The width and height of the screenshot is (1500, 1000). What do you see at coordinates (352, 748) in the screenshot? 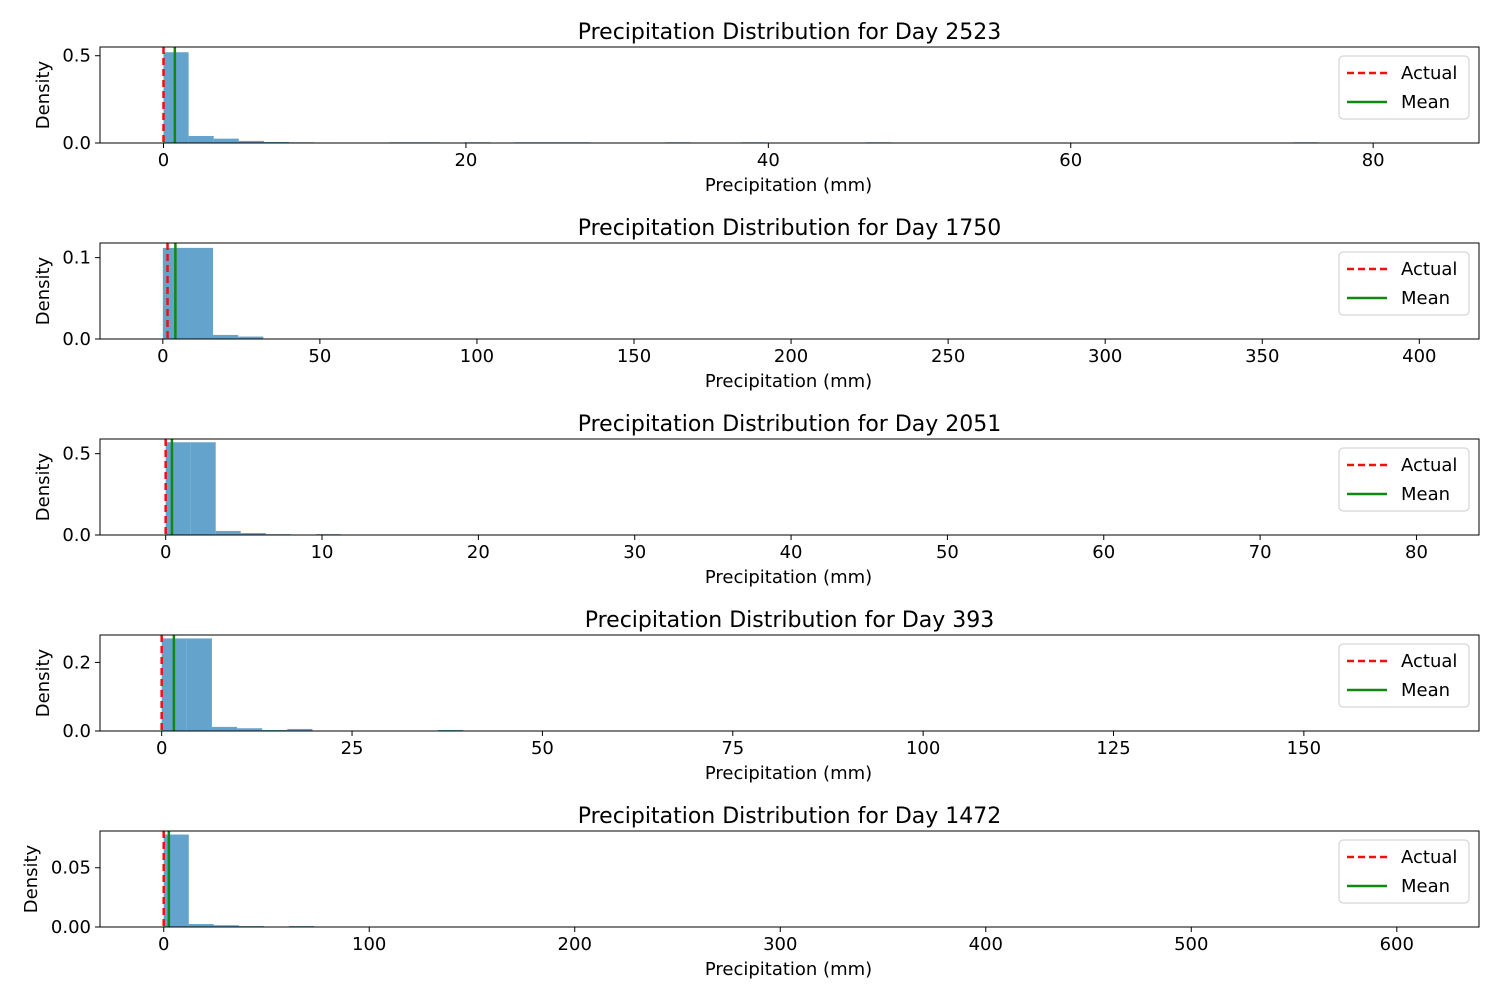
I see `x-tick-label: 25` at bounding box center [352, 748].